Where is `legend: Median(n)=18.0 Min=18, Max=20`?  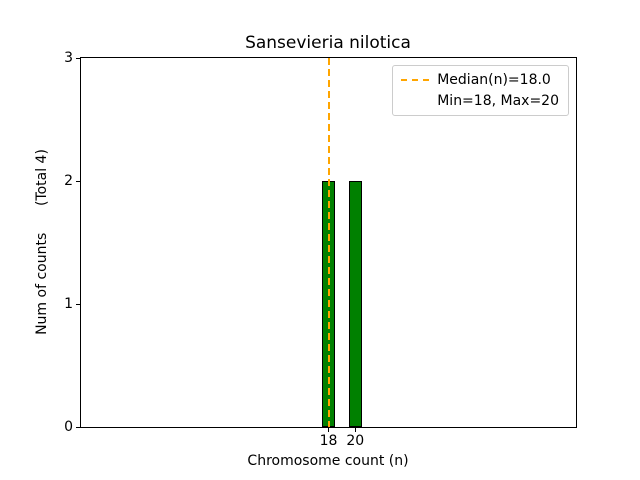 legend: Median(n)=18.0 Min=18, Max=20 is located at coordinates (480, 90).